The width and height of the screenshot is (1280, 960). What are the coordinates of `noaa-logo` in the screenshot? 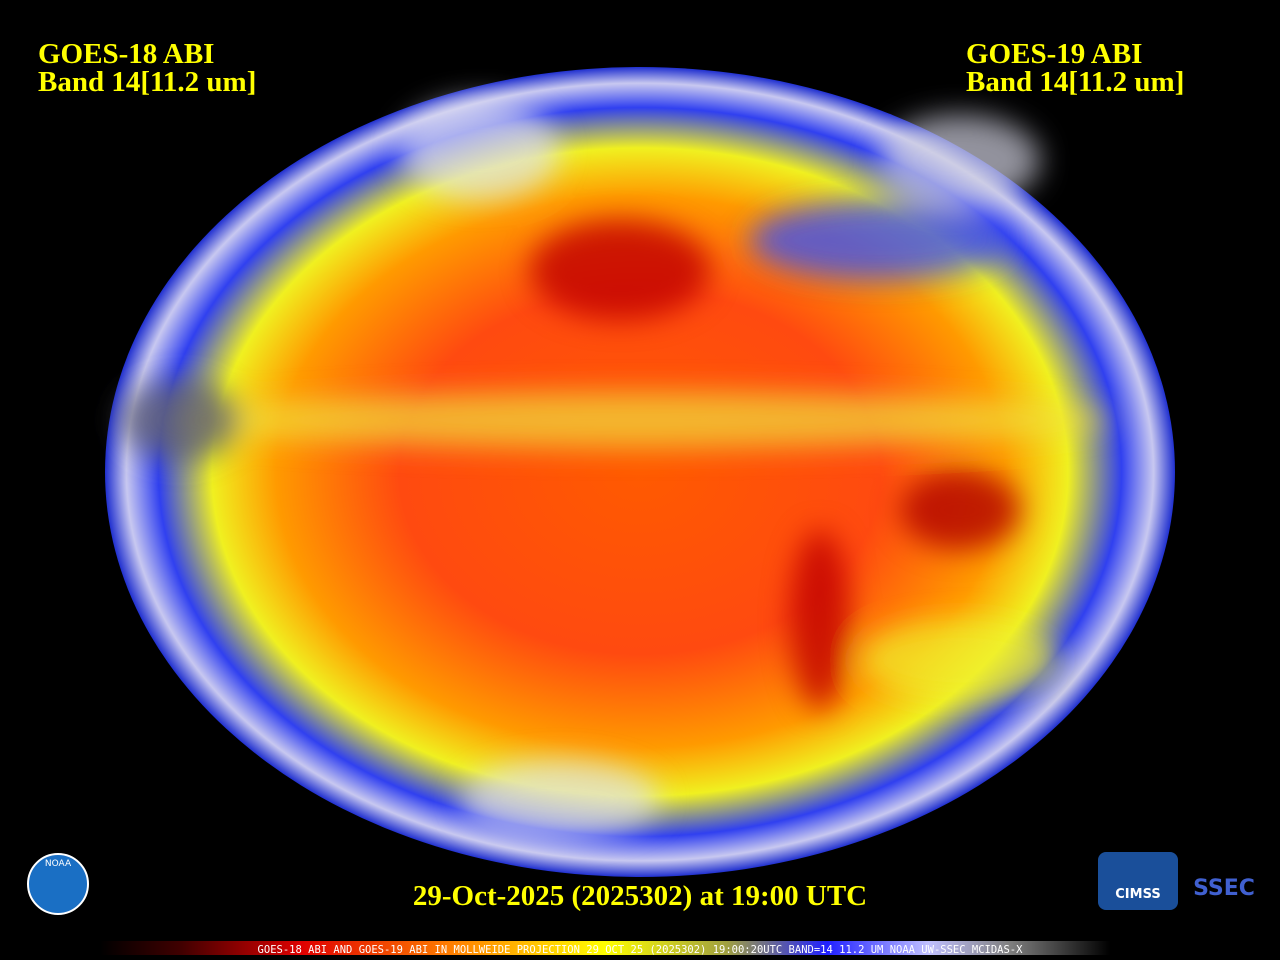 It's located at (58, 884).